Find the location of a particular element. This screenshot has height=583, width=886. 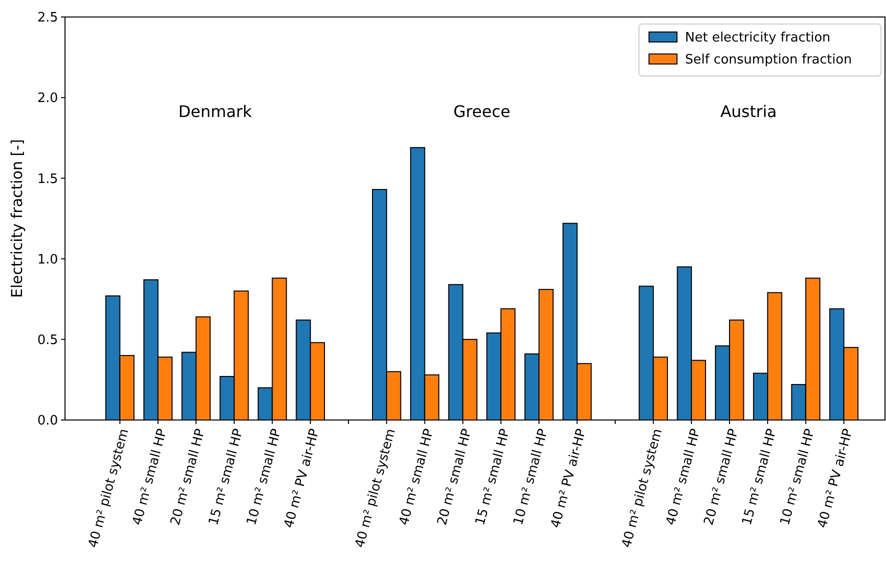

x-tick-label: 10 m² small HP is located at coordinates (531, 477).